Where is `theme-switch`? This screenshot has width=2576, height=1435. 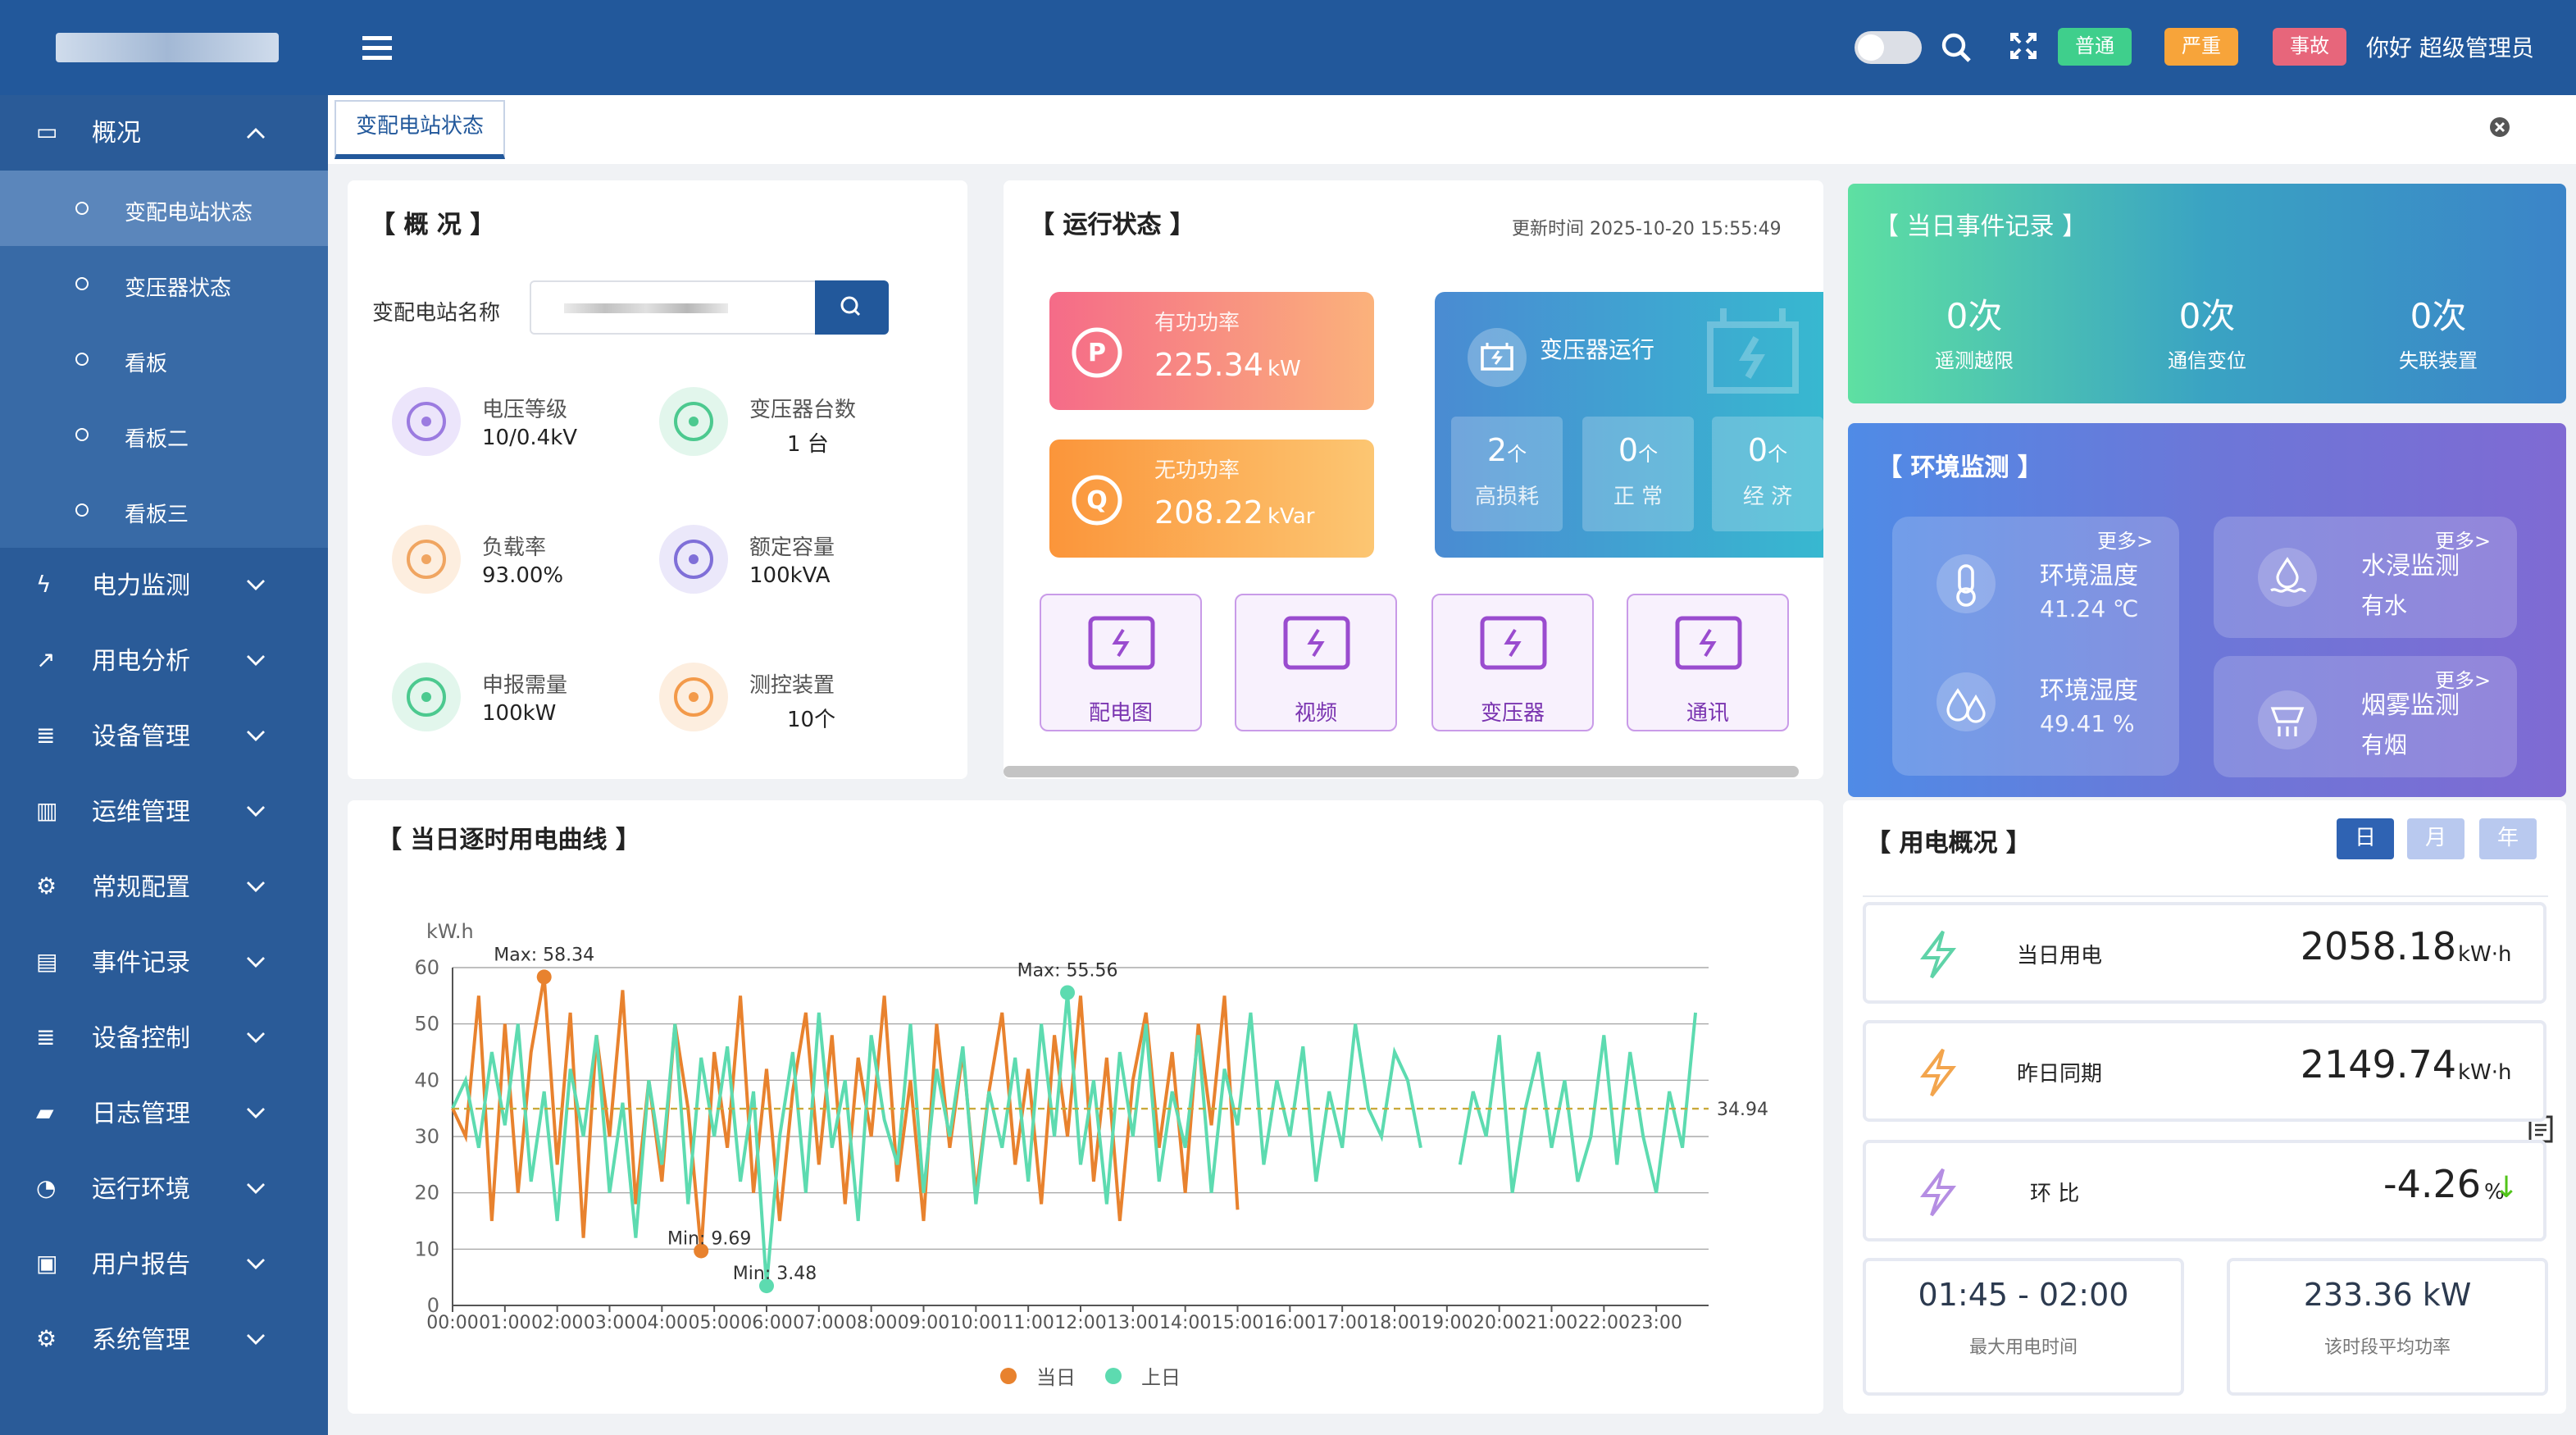
theme-switch is located at coordinates (1888, 47).